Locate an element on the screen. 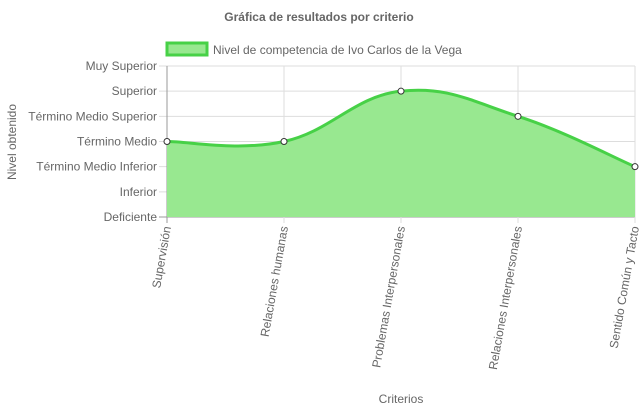  y-tick-label: Muy Superior is located at coordinates (121, 66).